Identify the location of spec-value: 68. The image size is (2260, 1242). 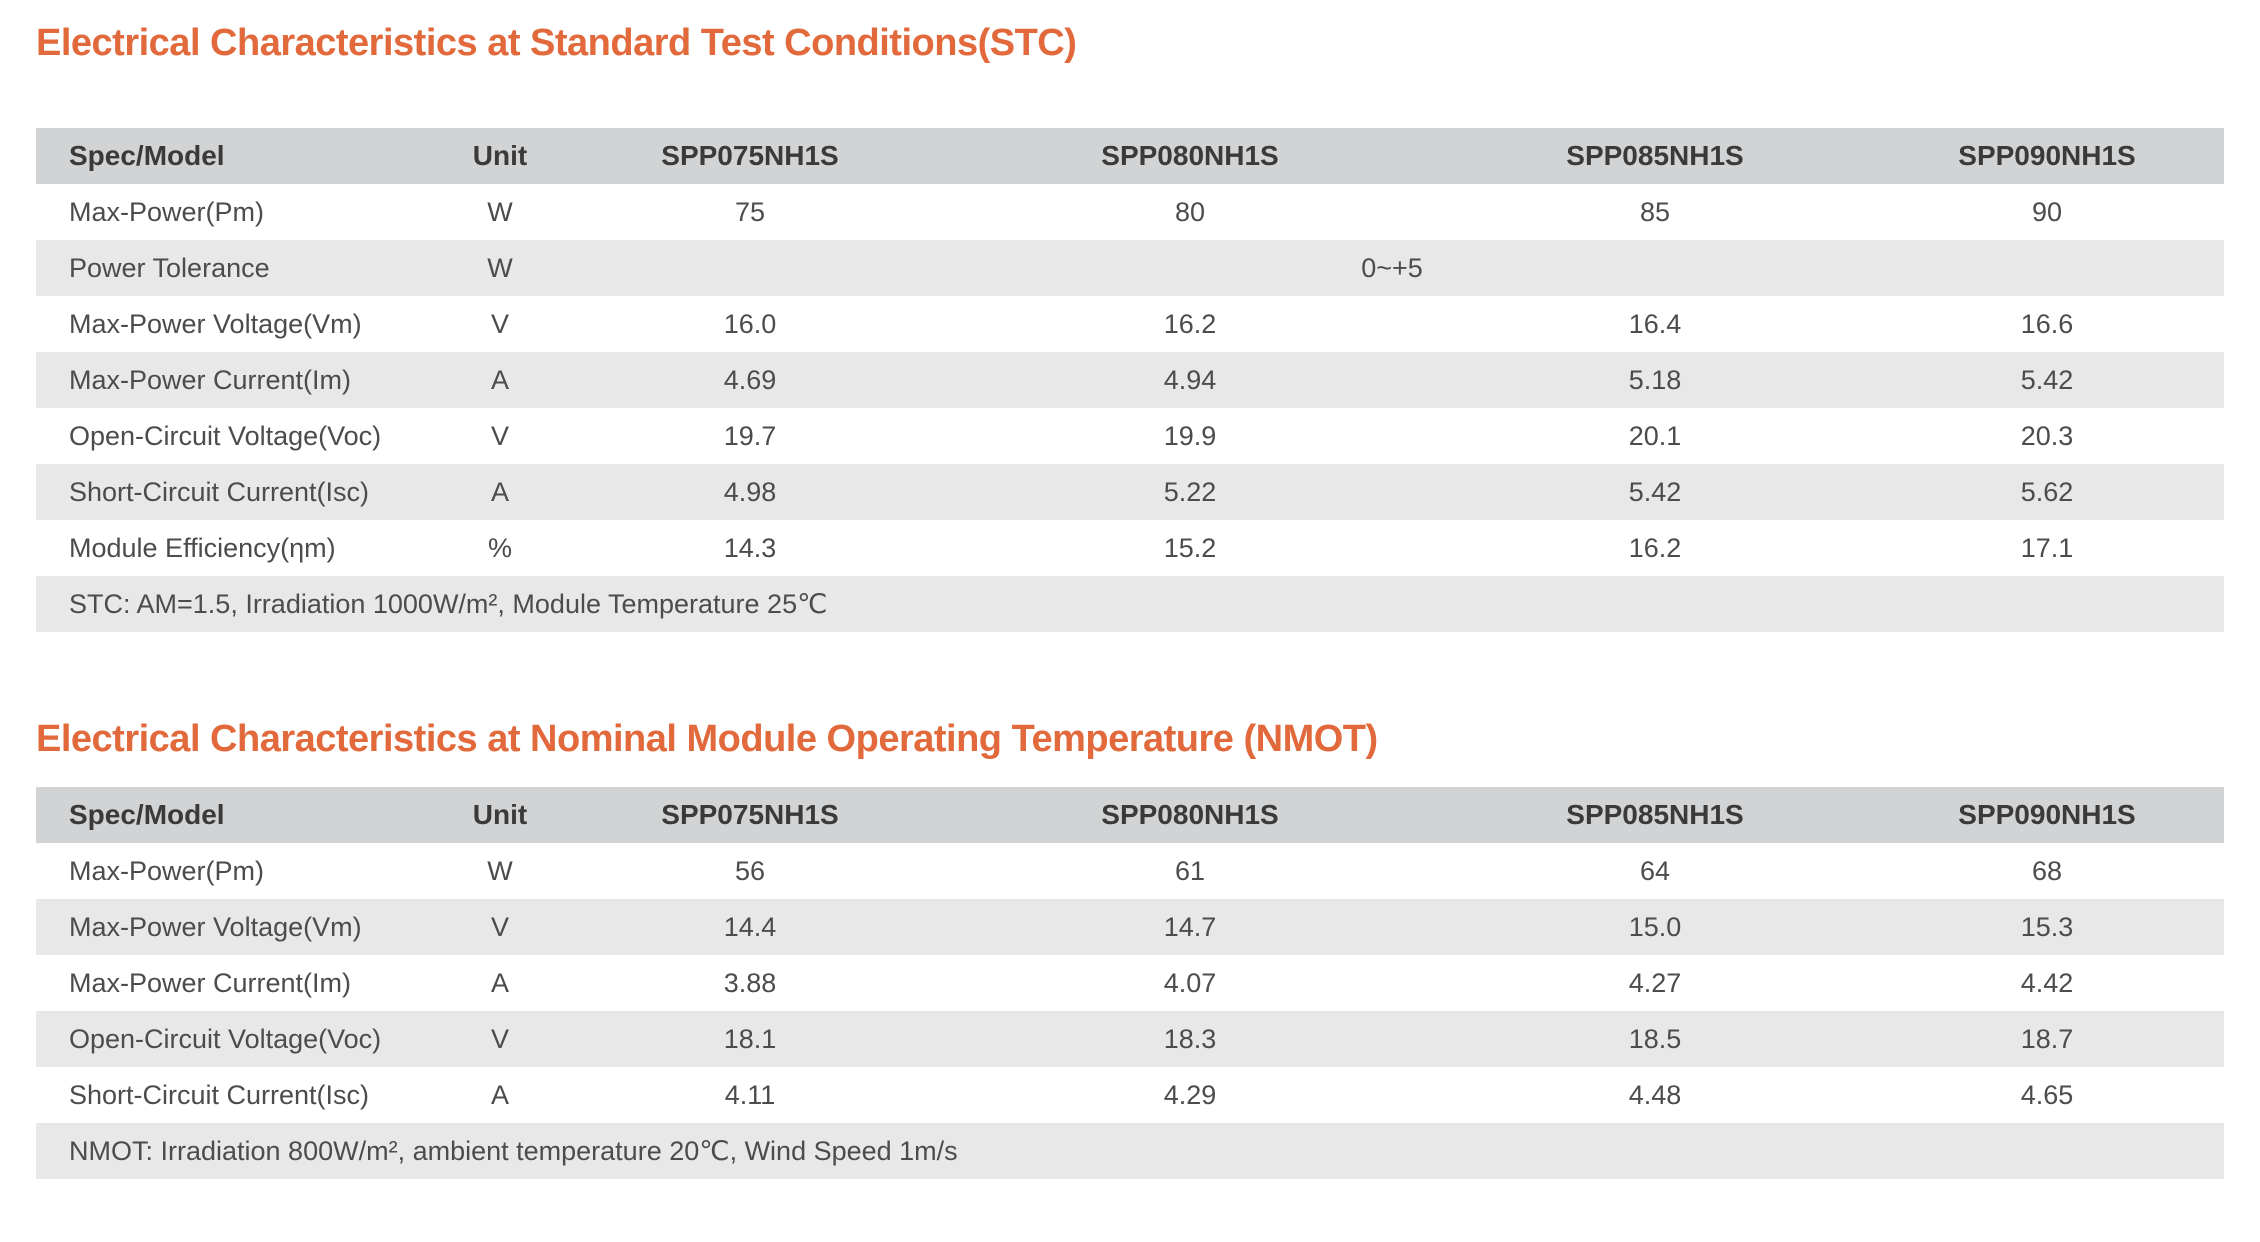
(2047, 870).